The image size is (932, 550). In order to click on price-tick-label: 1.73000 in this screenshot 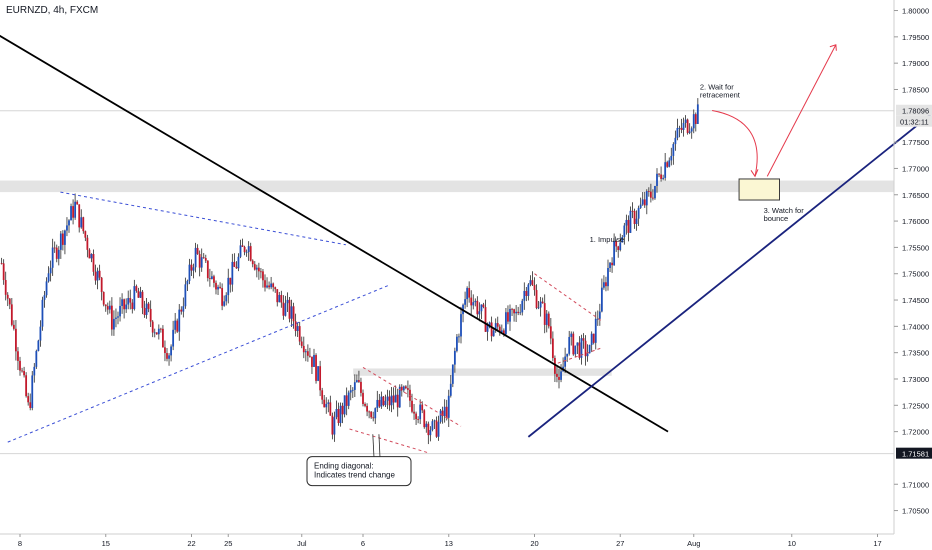, I will do `click(915, 379)`.